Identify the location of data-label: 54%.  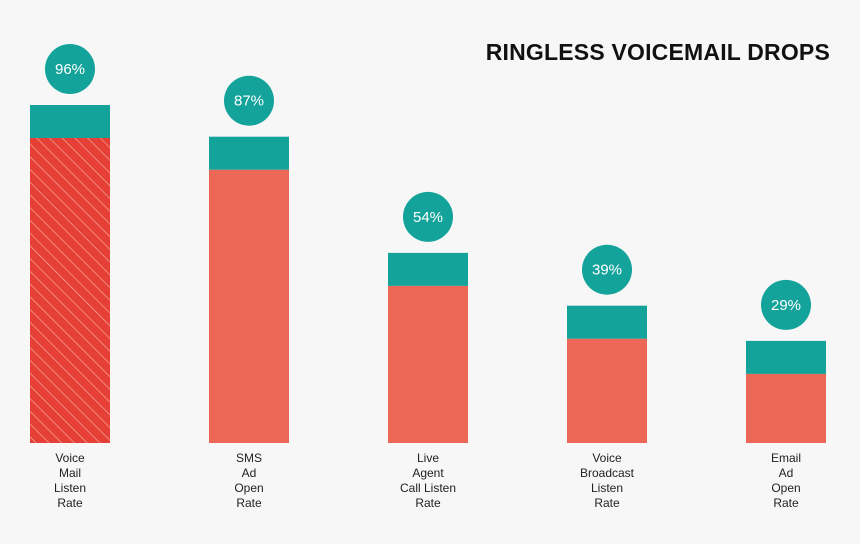
(428, 217).